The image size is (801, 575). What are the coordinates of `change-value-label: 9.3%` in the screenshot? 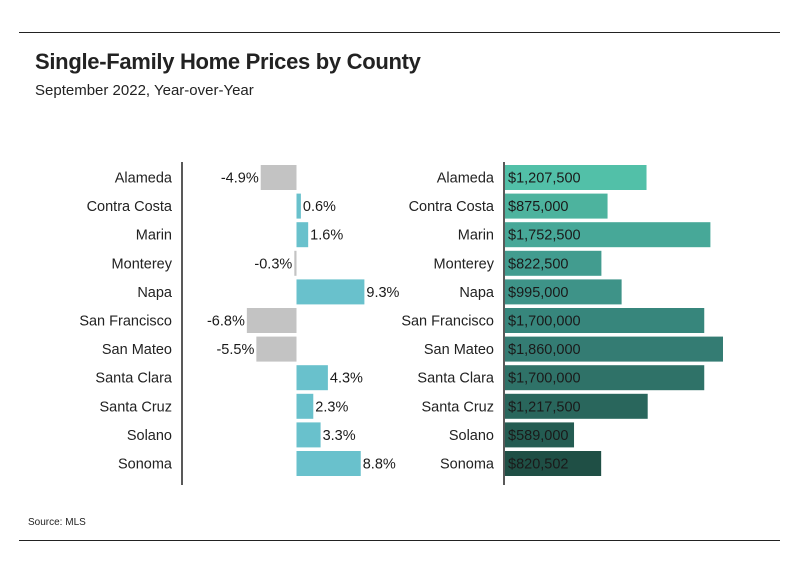 It's located at (382, 293).